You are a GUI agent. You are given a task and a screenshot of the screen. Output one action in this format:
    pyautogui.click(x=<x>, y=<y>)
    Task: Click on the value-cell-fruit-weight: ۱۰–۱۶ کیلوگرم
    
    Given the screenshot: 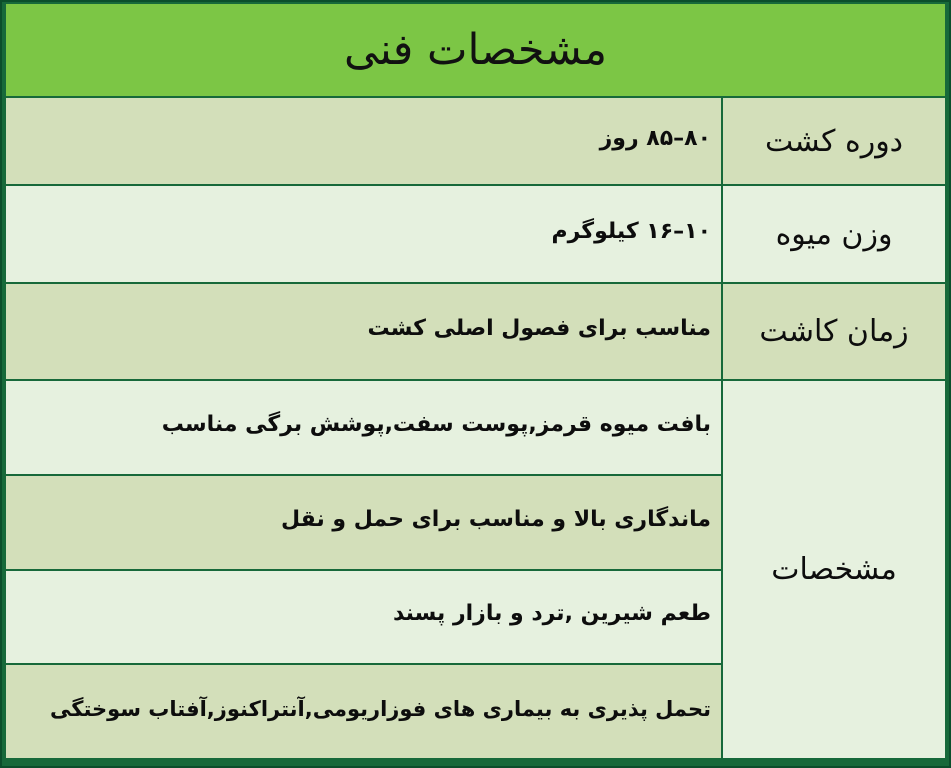 What is the action you would take?
    pyautogui.click(x=363, y=234)
    